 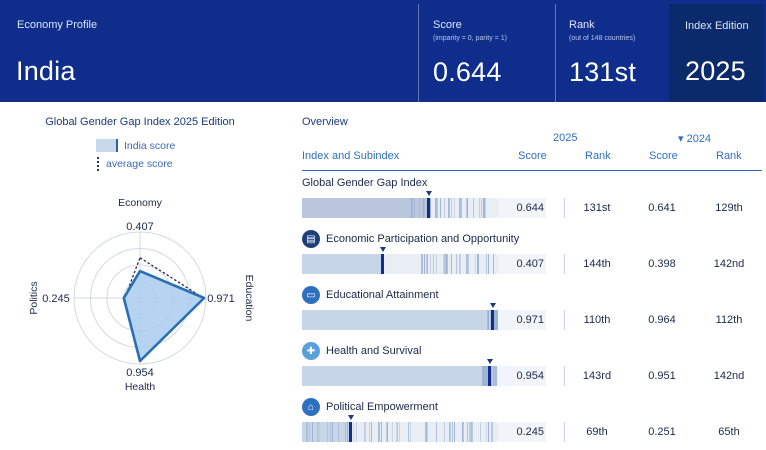 I want to click on government-building-icon: ⌂, so click(x=311, y=407).